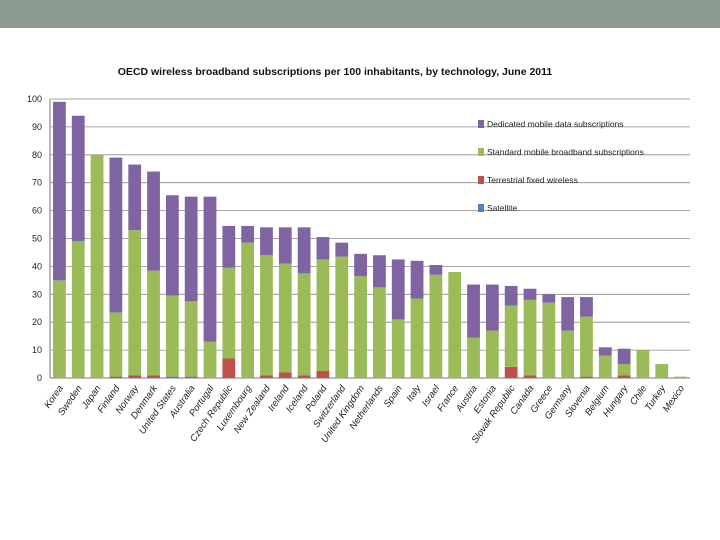 The height and width of the screenshot is (540, 720). I want to click on y-tick-label: 60, so click(37, 211).